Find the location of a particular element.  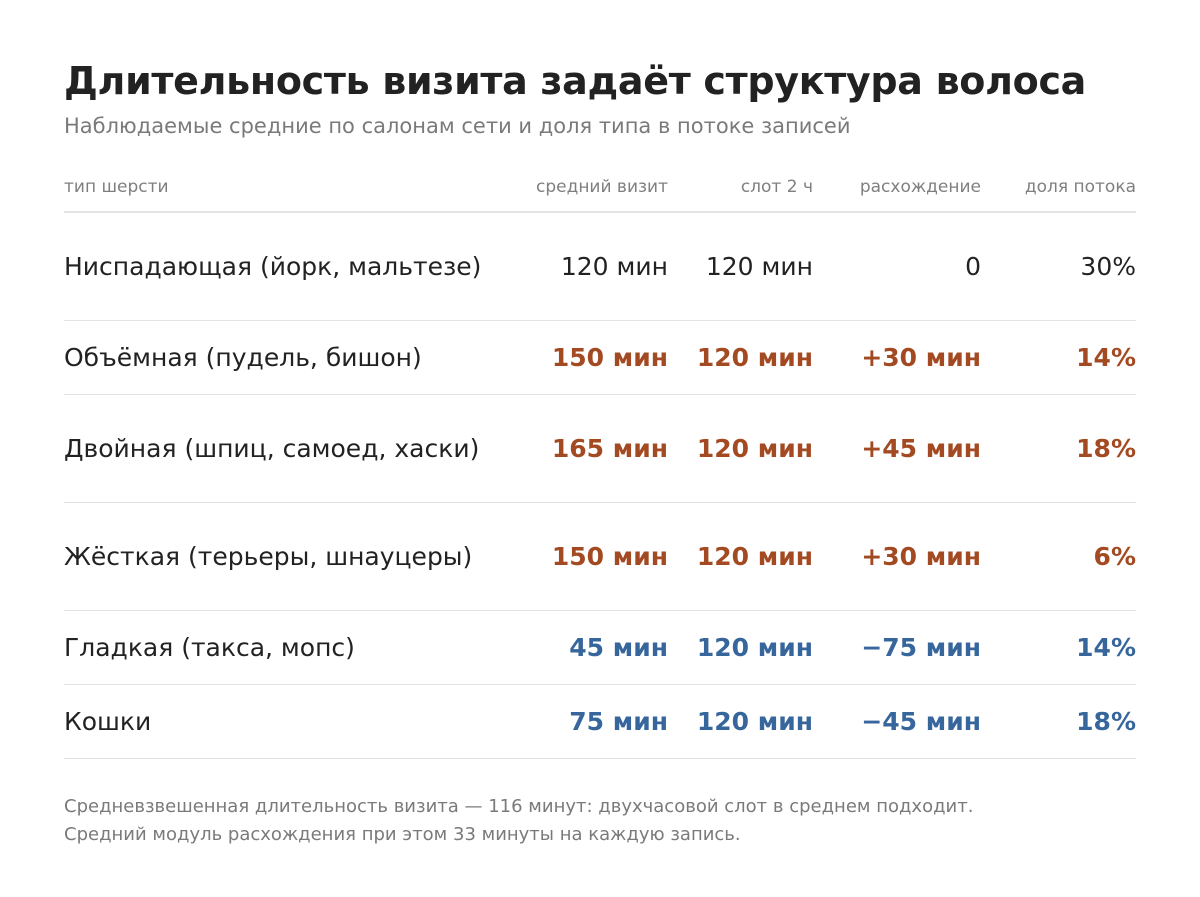

row-avg-visit: 165 мин is located at coordinates (609, 448).